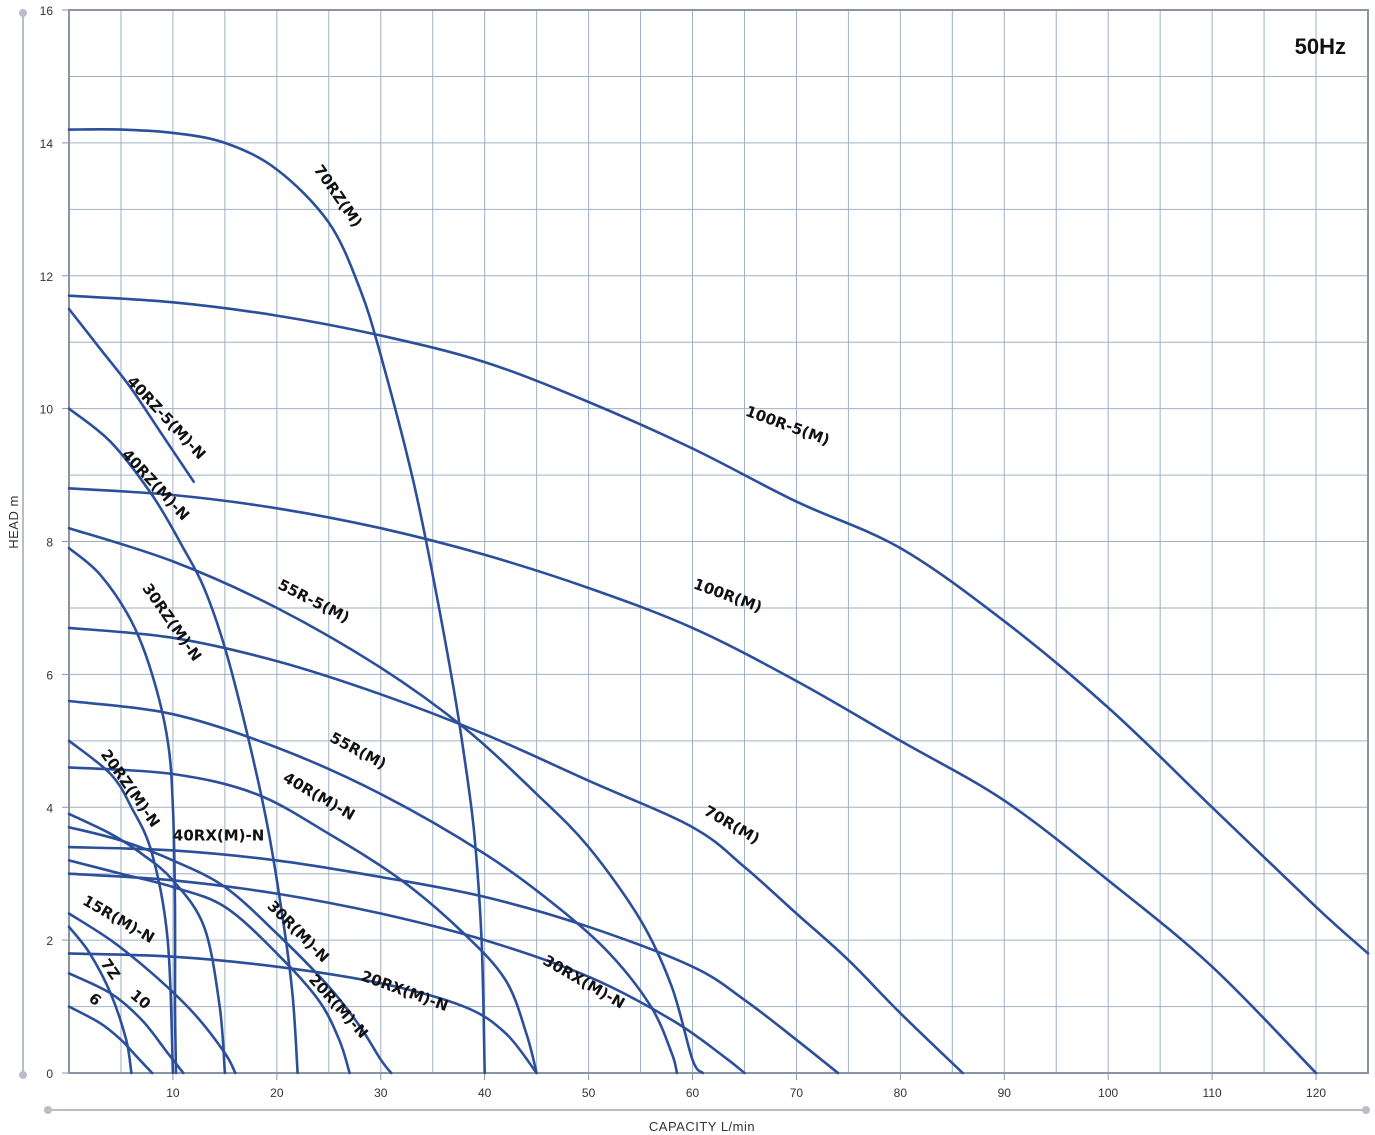  Describe the element at coordinates (302, 1013) in the screenshot. I see `curve-20rx-m-n` at that location.